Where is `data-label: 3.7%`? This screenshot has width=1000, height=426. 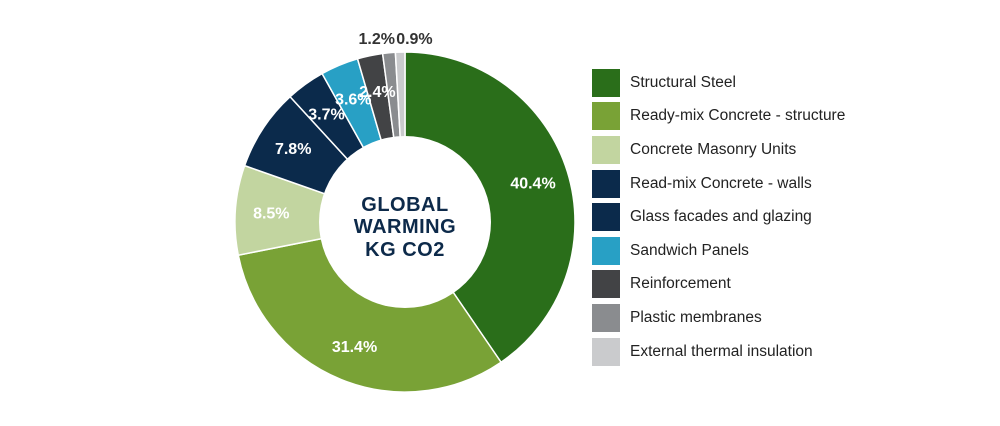 data-label: 3.7% is located at coordinates (326, 114).